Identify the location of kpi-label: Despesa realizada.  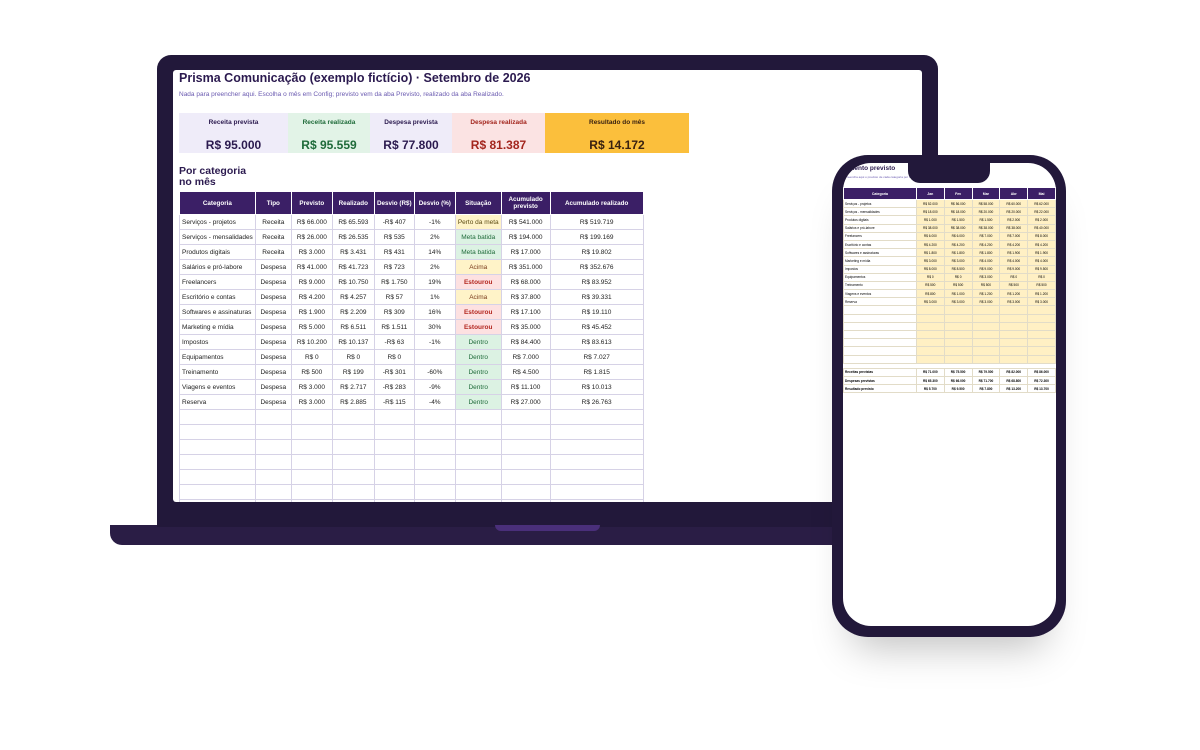
(498, 122).